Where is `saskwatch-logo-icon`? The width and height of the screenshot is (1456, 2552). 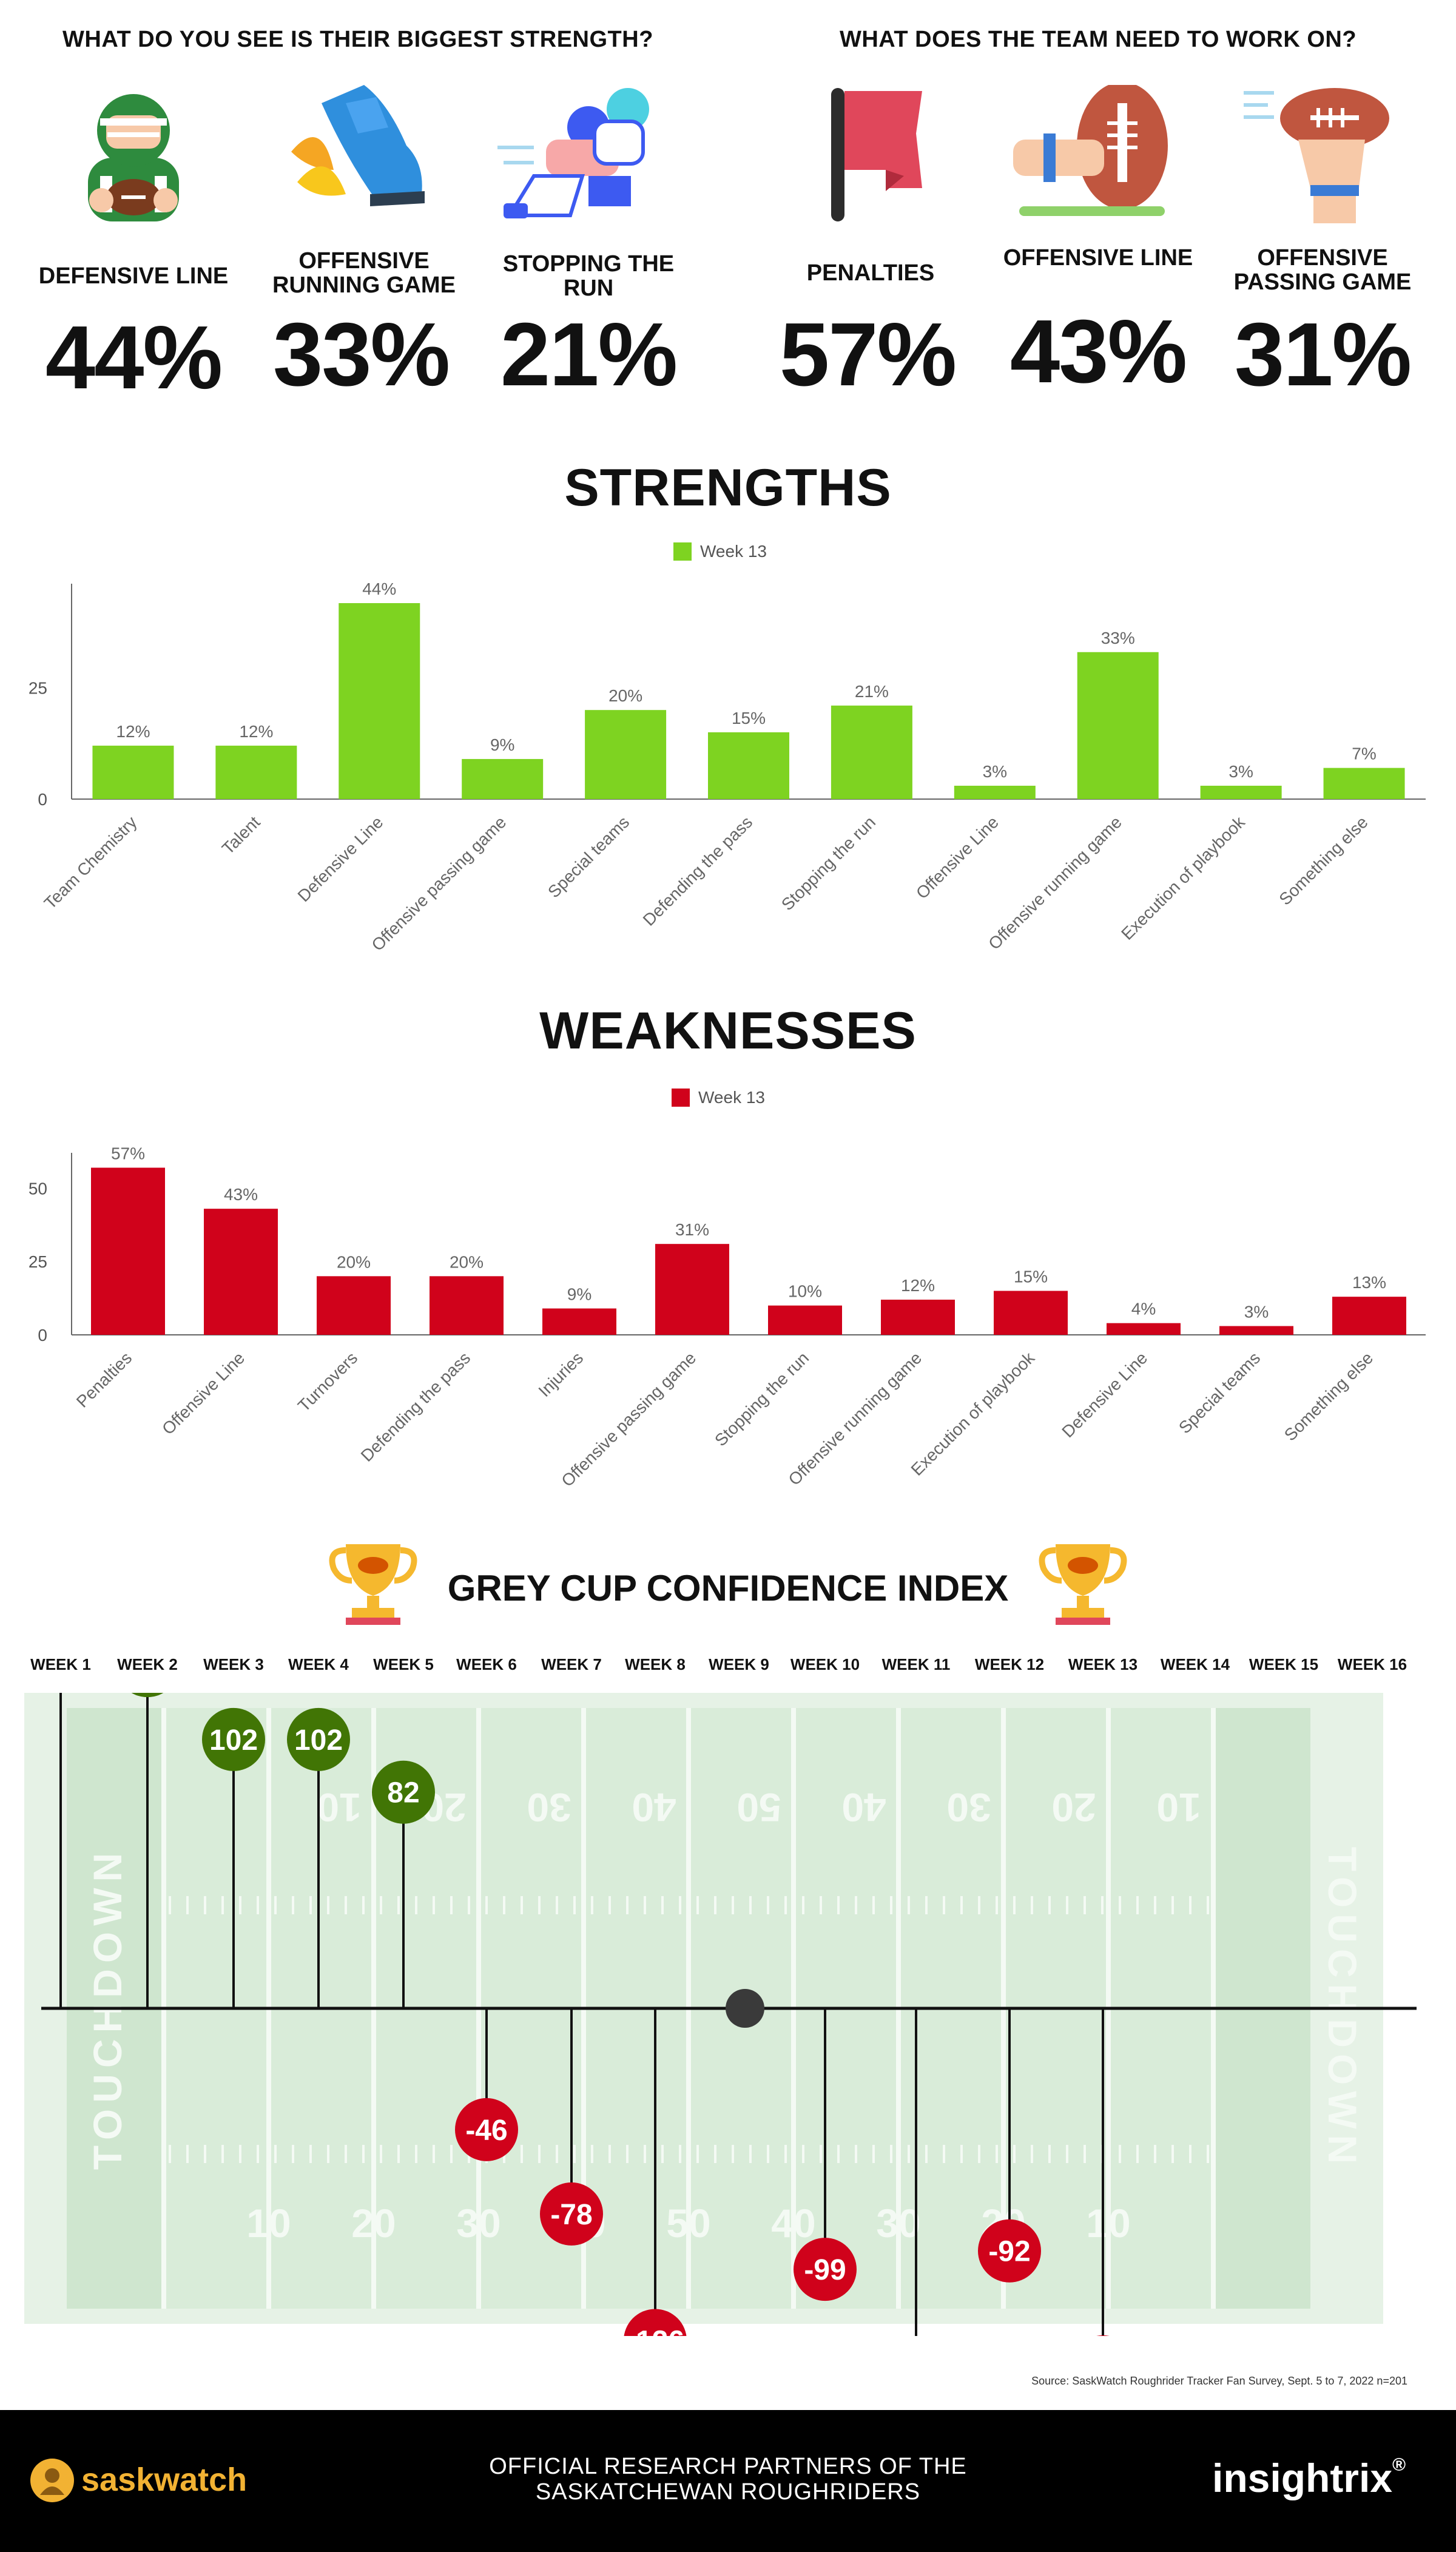 saskwatch-logo-icon is located at coordinates (52, 2480).